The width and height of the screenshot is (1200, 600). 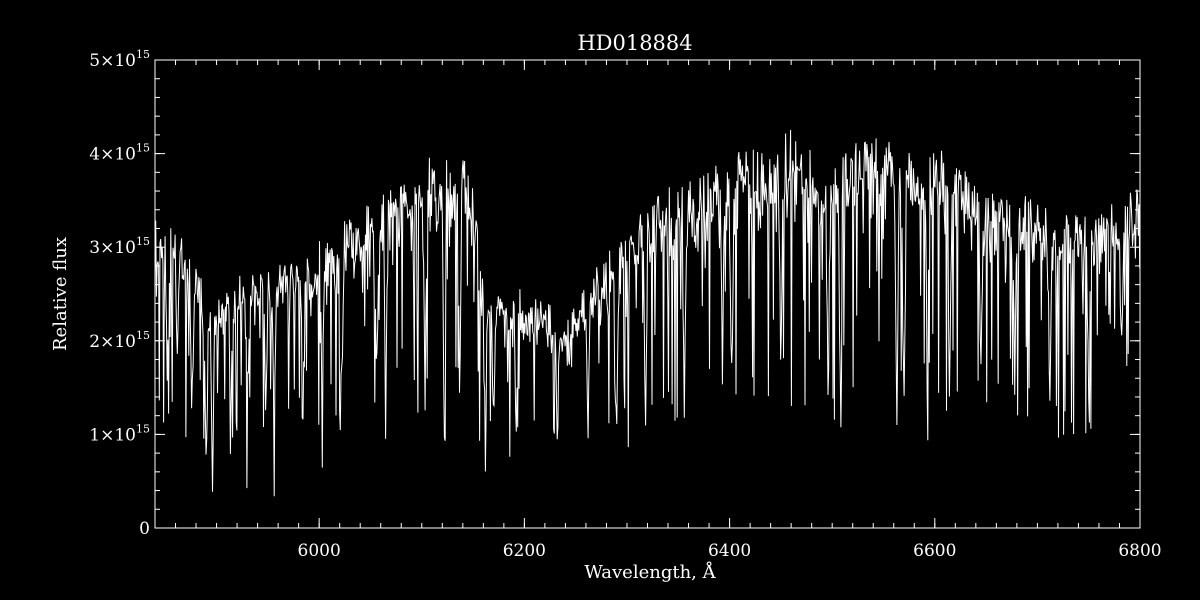 I want to click on y-tick-mantissa: 5×10, so click(x=112, y=61).